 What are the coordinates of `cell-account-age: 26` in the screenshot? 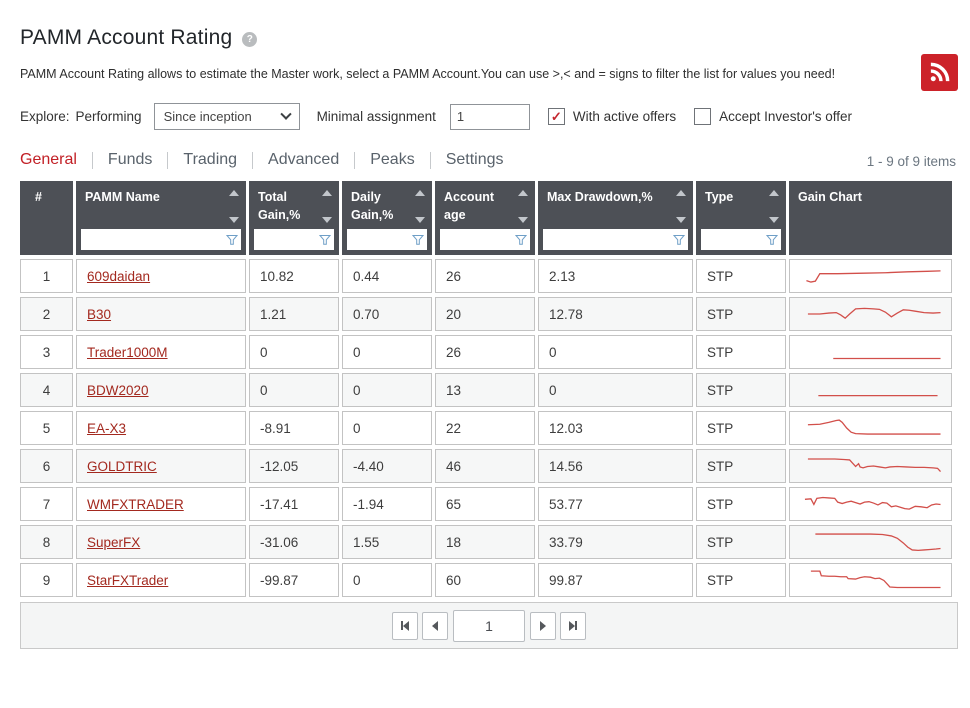 It's located at (485, 276).